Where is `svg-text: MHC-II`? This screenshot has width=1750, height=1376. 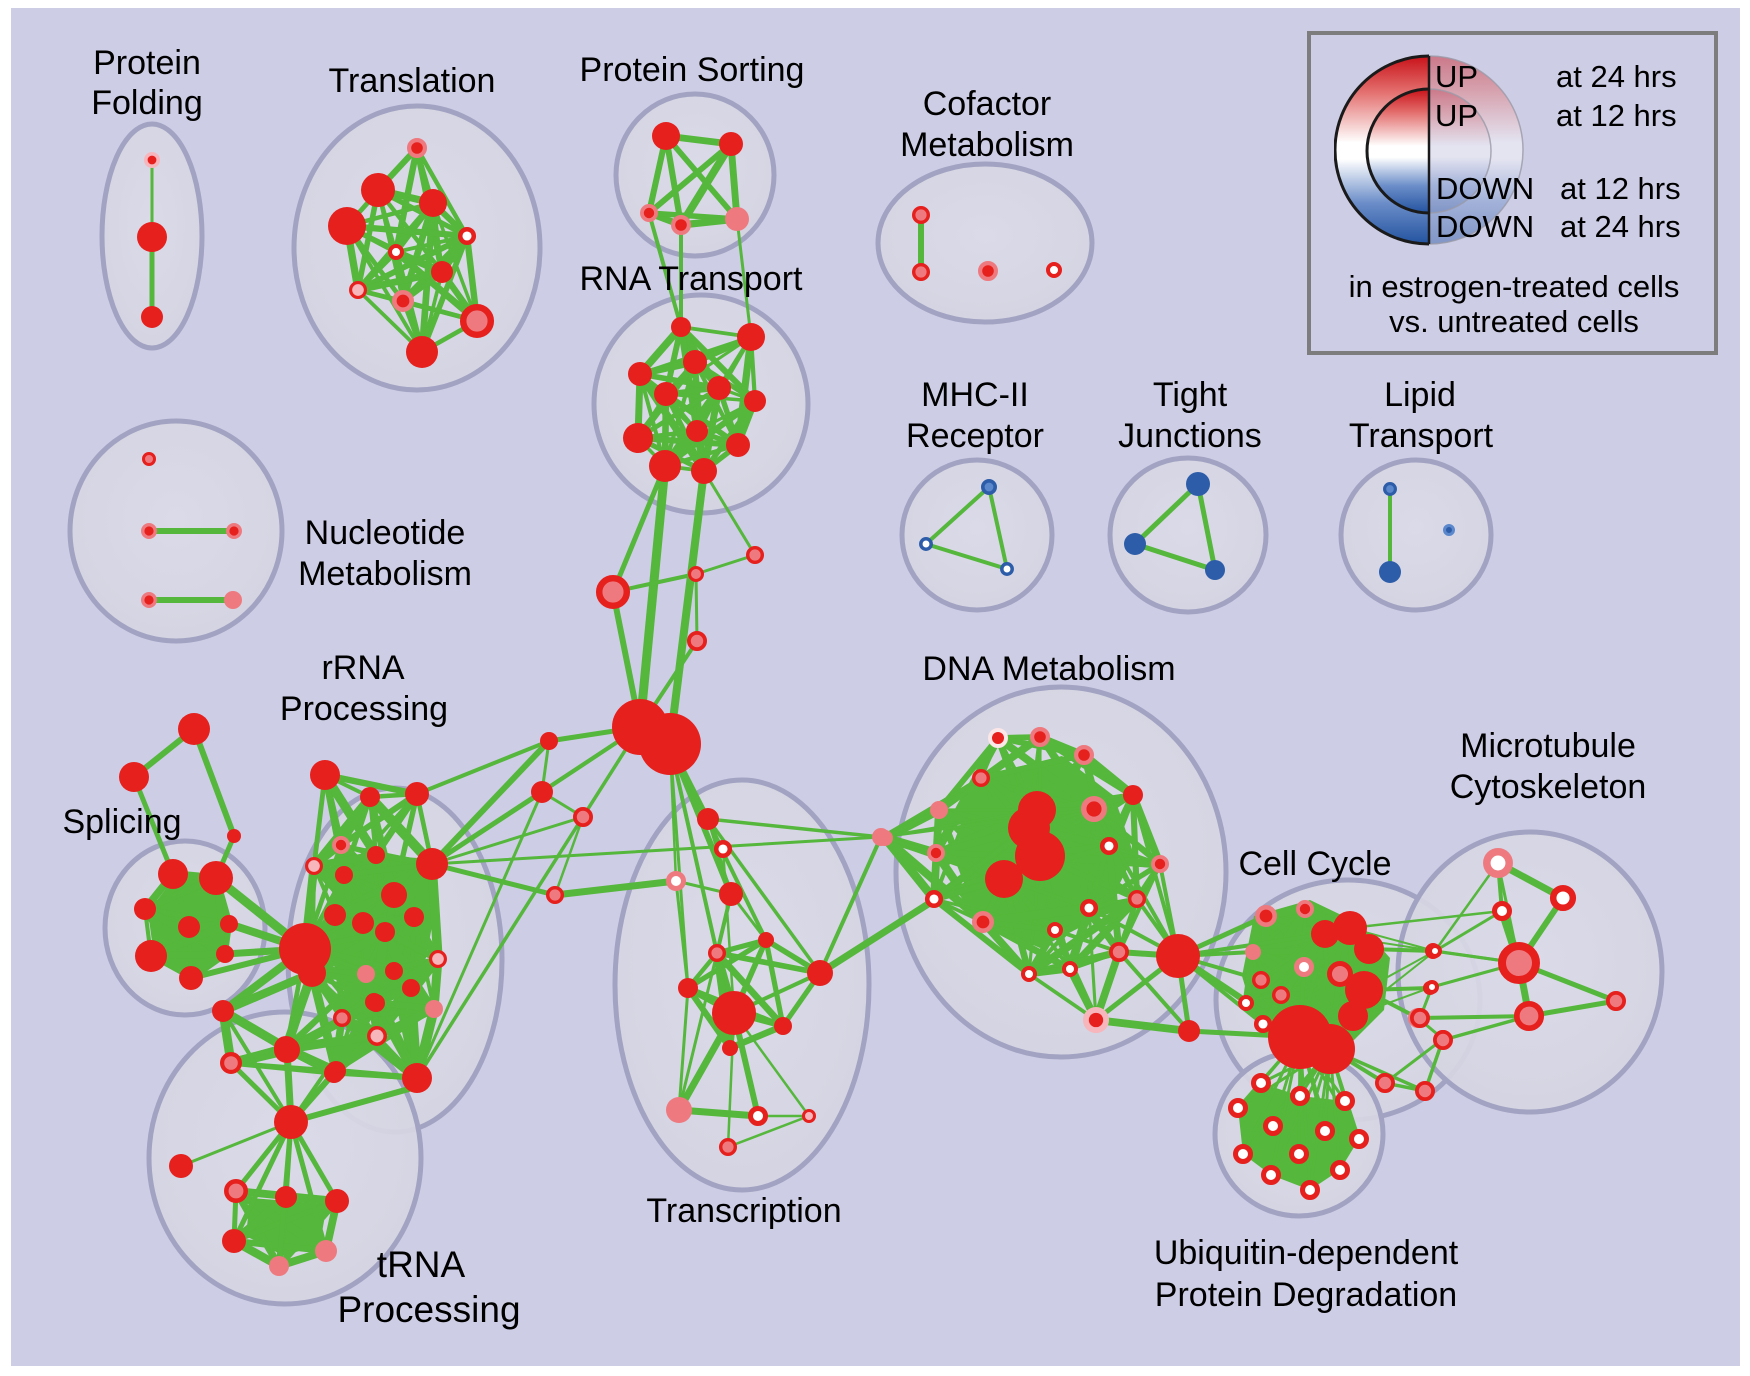 svg-text: MHC-II is located at coordinates (975, 395).